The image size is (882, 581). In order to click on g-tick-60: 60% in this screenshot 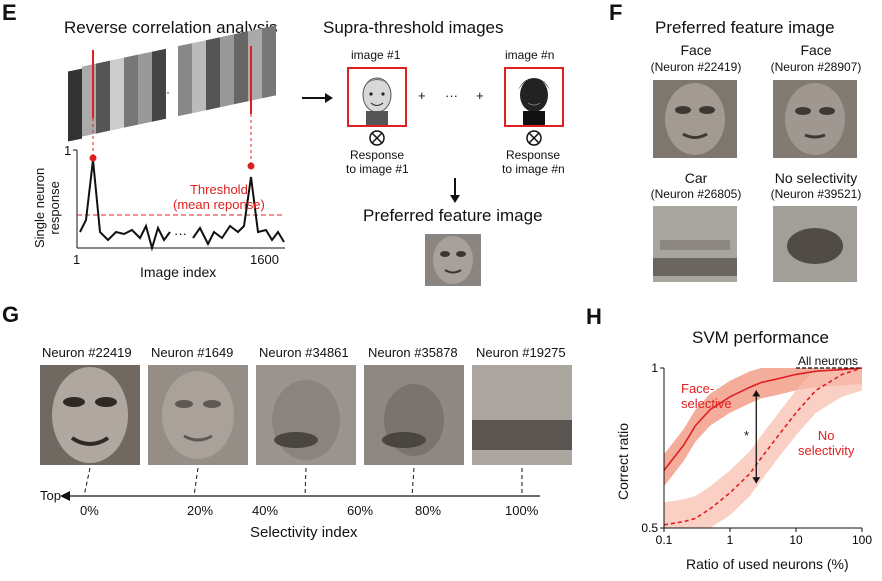, I will do `click(360, 510)`.